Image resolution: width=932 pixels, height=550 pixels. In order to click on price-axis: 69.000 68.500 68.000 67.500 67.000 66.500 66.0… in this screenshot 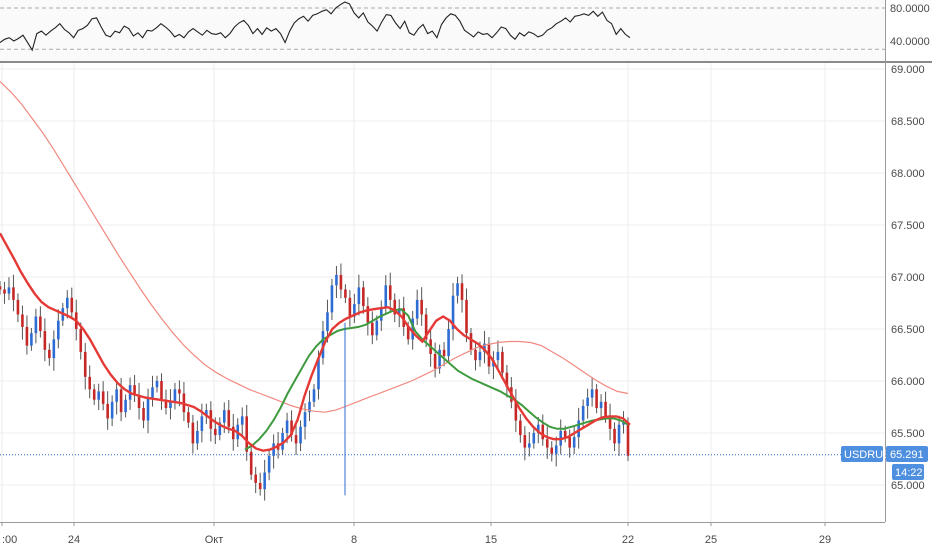, I will do `click(908, 278)`.